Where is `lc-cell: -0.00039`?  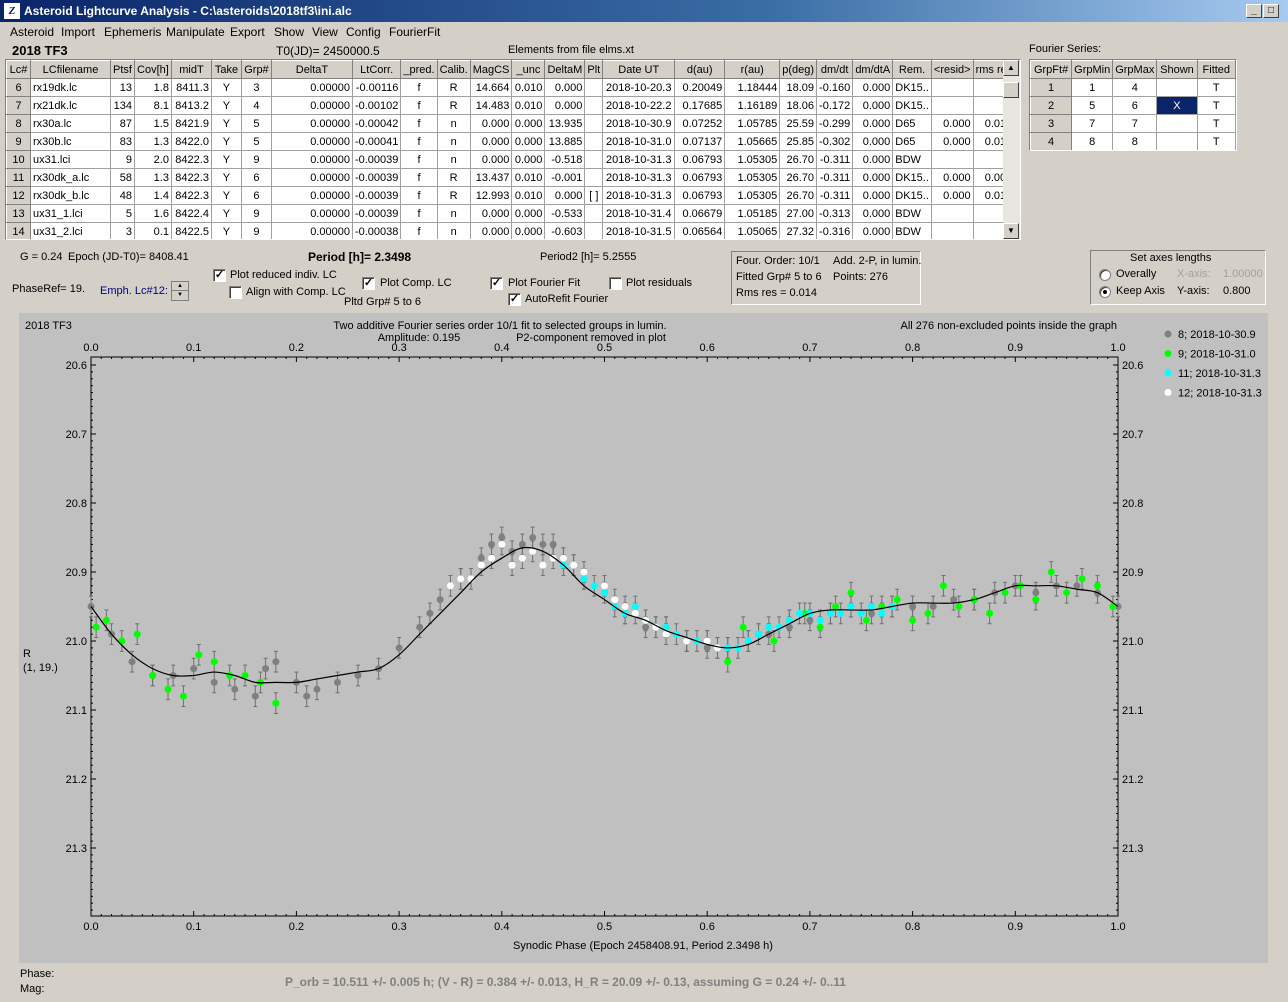
lc-cell: -0.00039 is located at coordinates (376, 160).